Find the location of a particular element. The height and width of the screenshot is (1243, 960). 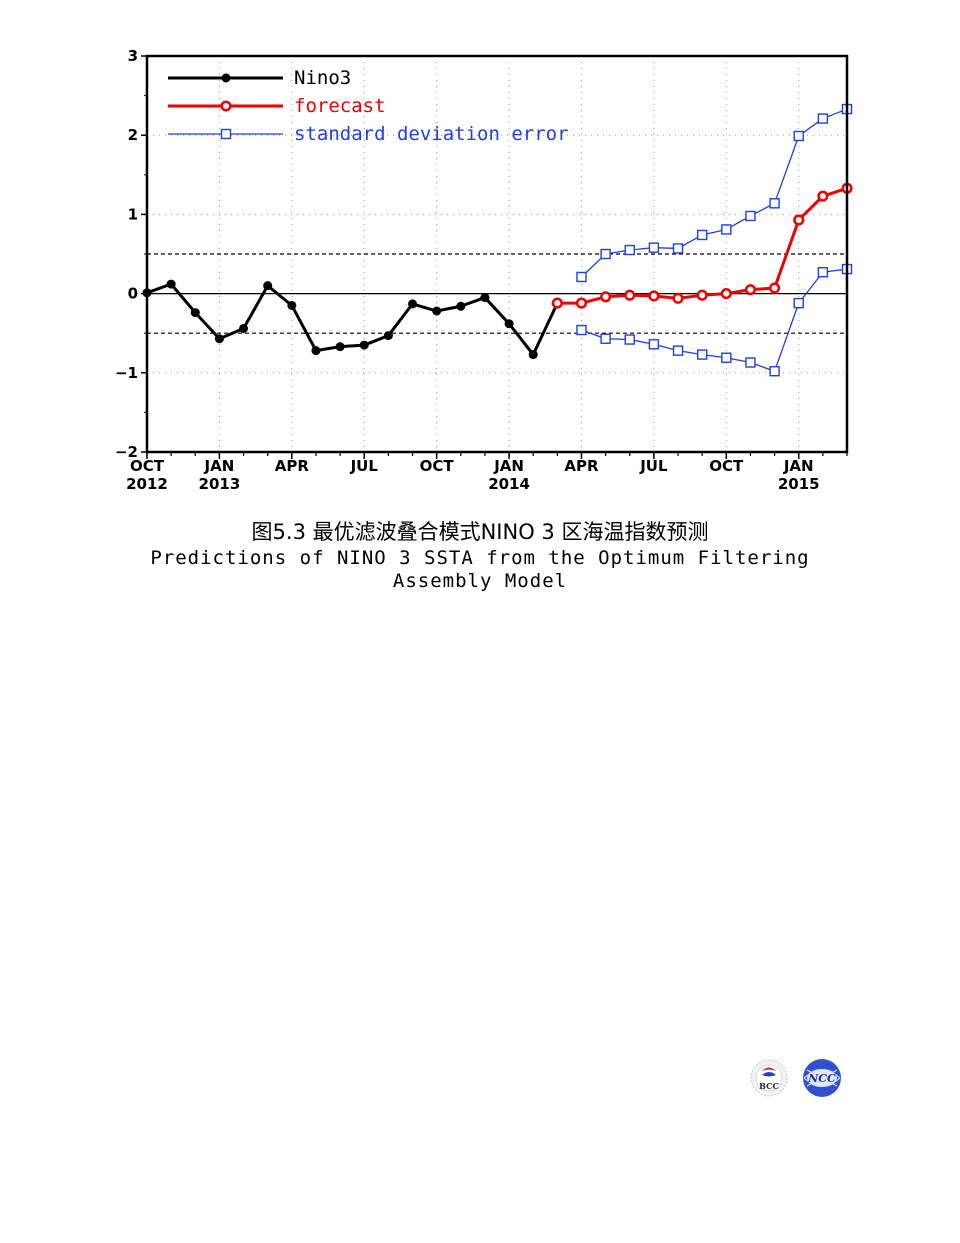

series-standard-deviation-error-lower is located at coordinates (714, 320).